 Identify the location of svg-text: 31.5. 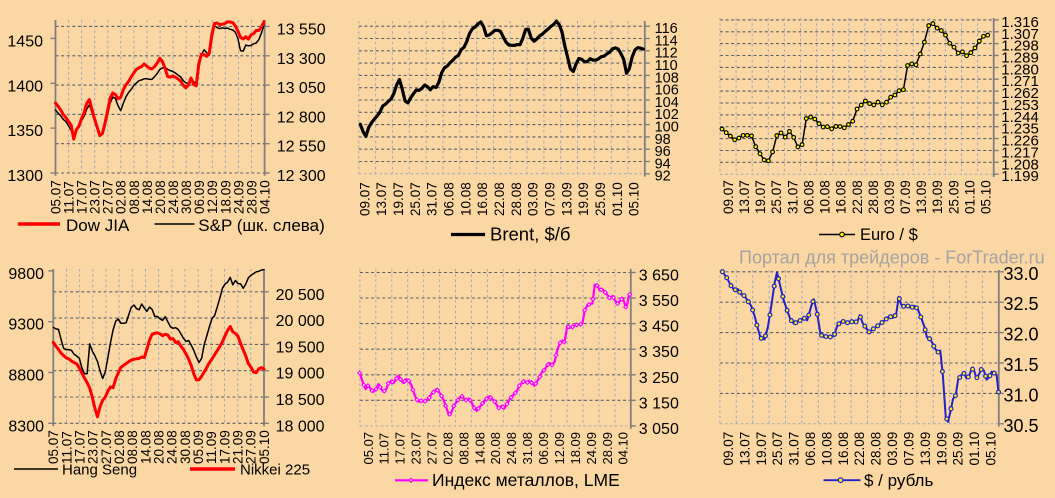
(1021, 365).